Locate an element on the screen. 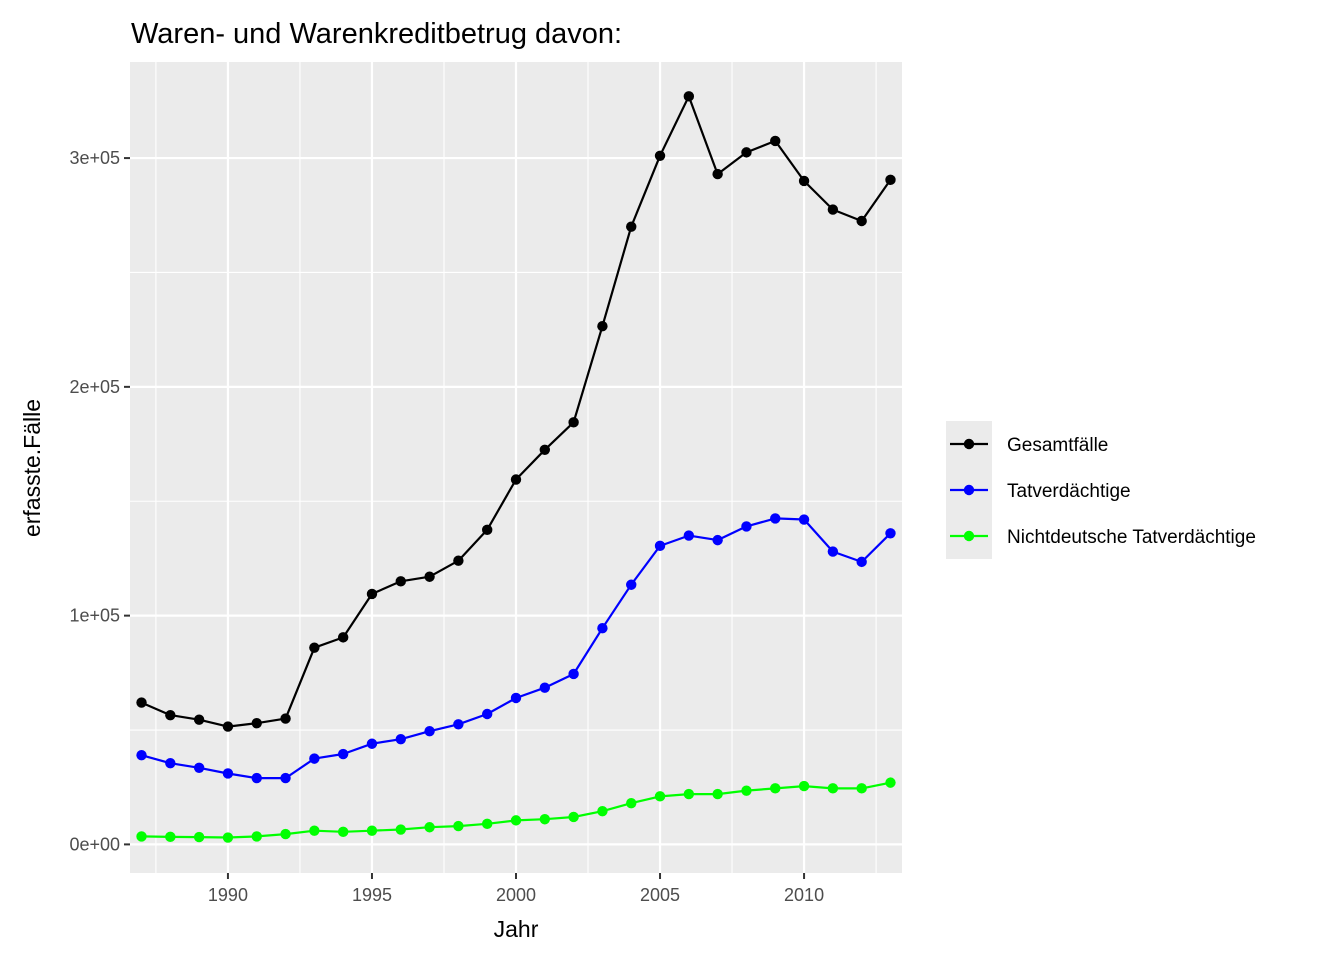  x-tick-label: 2000 is located at coordinates (516, 895).